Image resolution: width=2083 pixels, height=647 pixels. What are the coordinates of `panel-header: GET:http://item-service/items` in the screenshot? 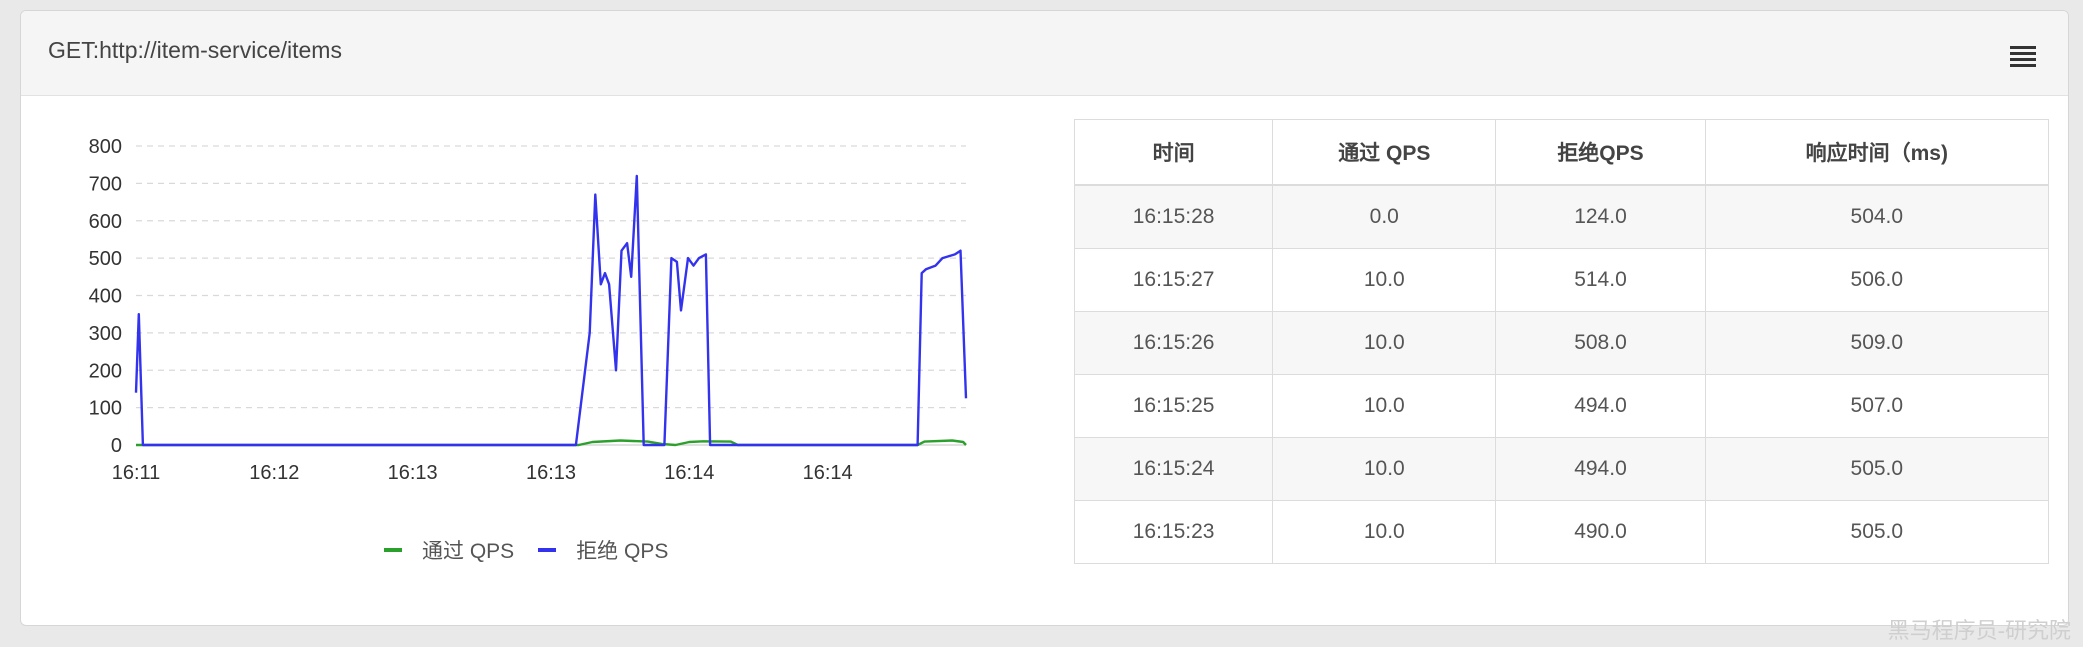 It's located at (1044, 53).